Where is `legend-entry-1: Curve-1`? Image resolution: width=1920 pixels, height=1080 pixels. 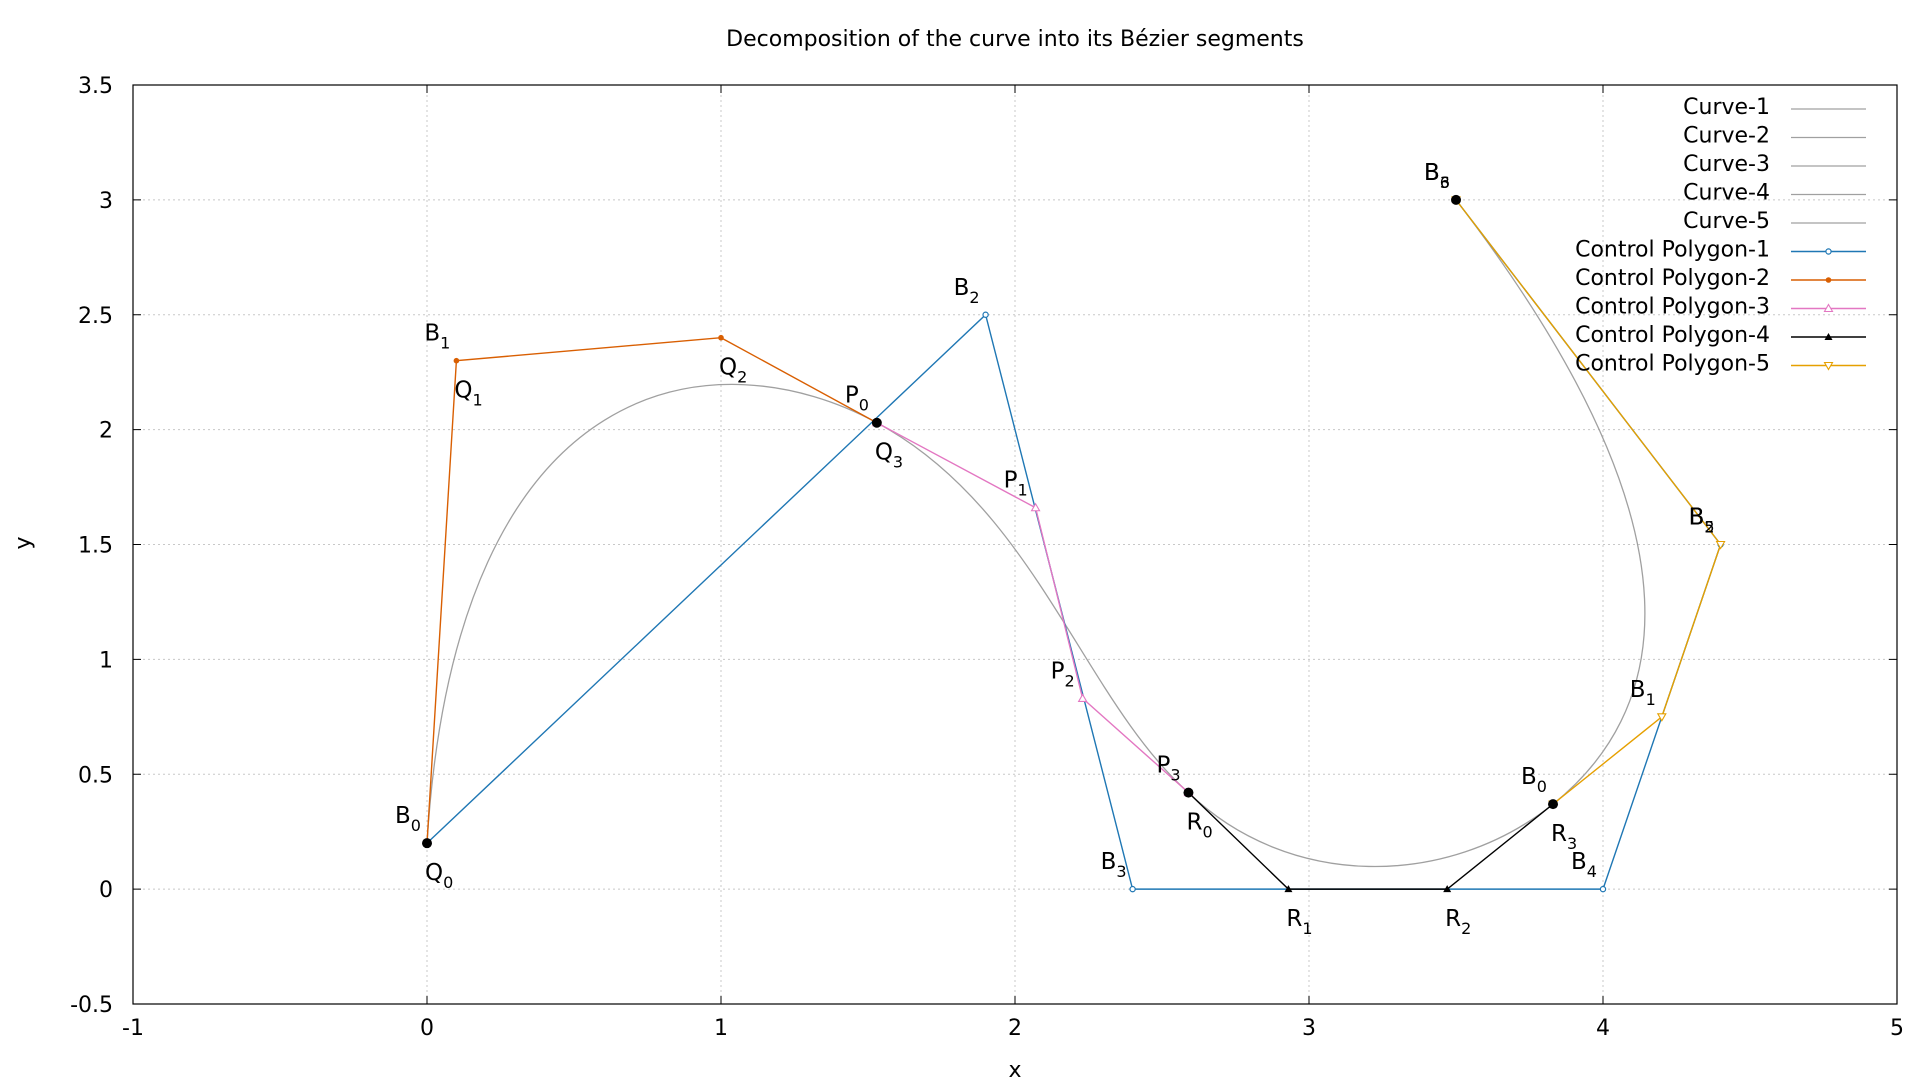 legend-entry-1: Curve-1 is located at coordinates (1774, 107).